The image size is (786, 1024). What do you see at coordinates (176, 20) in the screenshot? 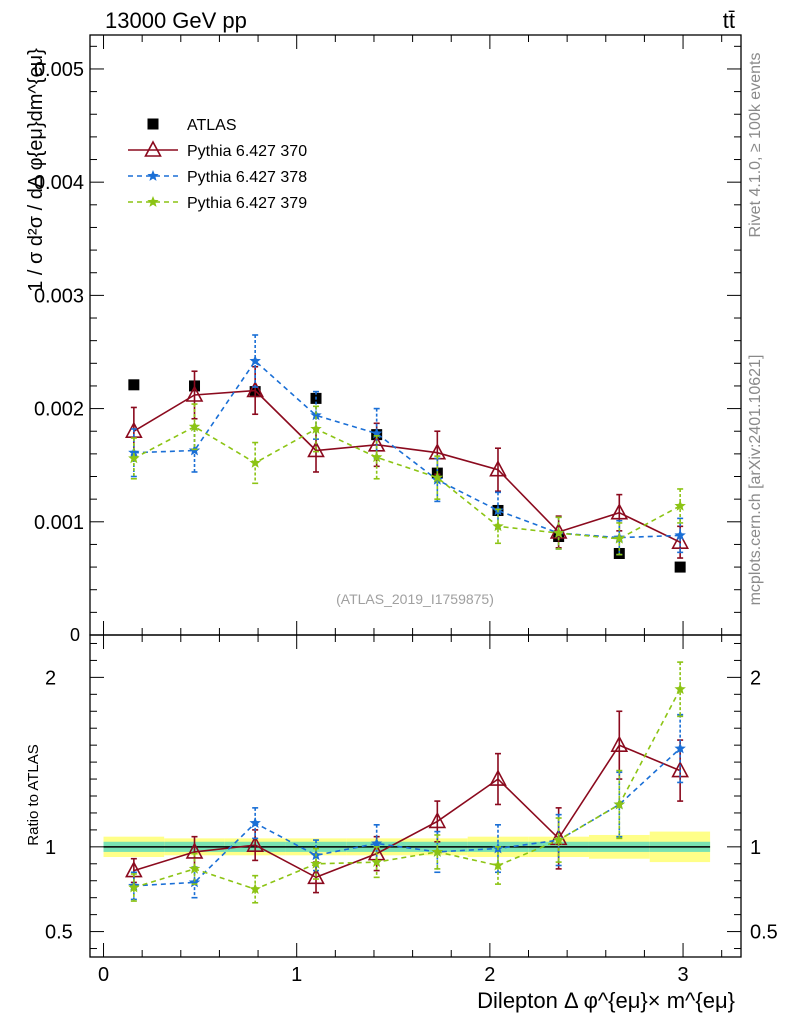
I see `energy-label: 13000 GeV pp` at bounding box center [176, 20].